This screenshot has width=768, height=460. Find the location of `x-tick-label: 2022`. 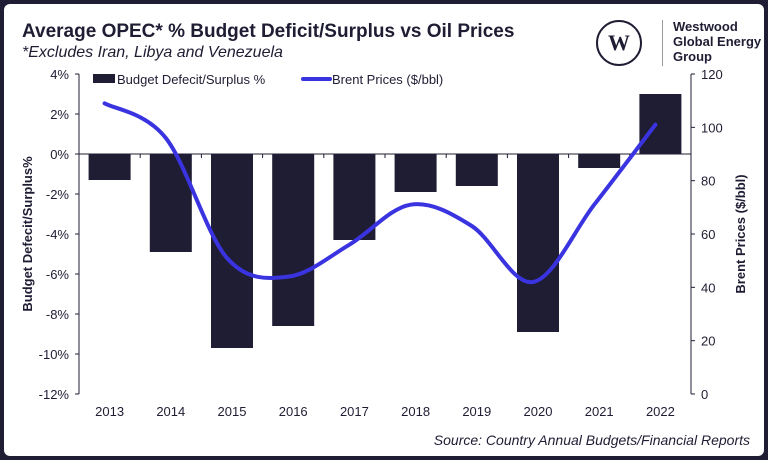

x-tick-label: 2022 is located at coordinates (660, 411).